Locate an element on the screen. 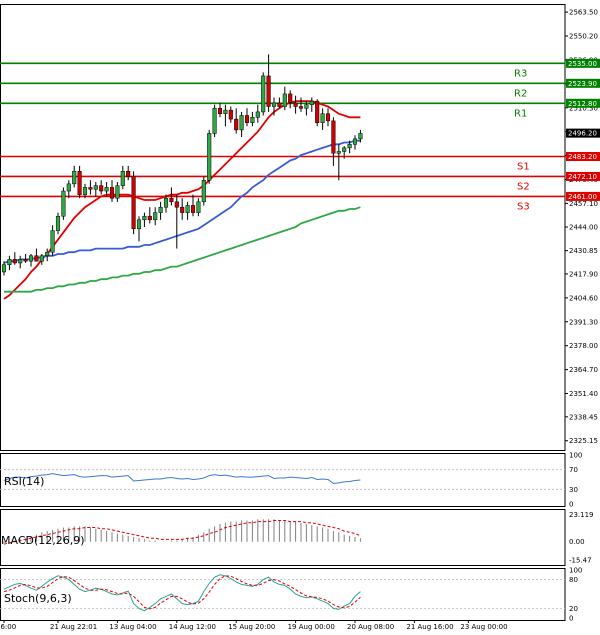 The width and height of the screenshot is (600, 635). level-tag-s3 is located at coordinates (583, 196).